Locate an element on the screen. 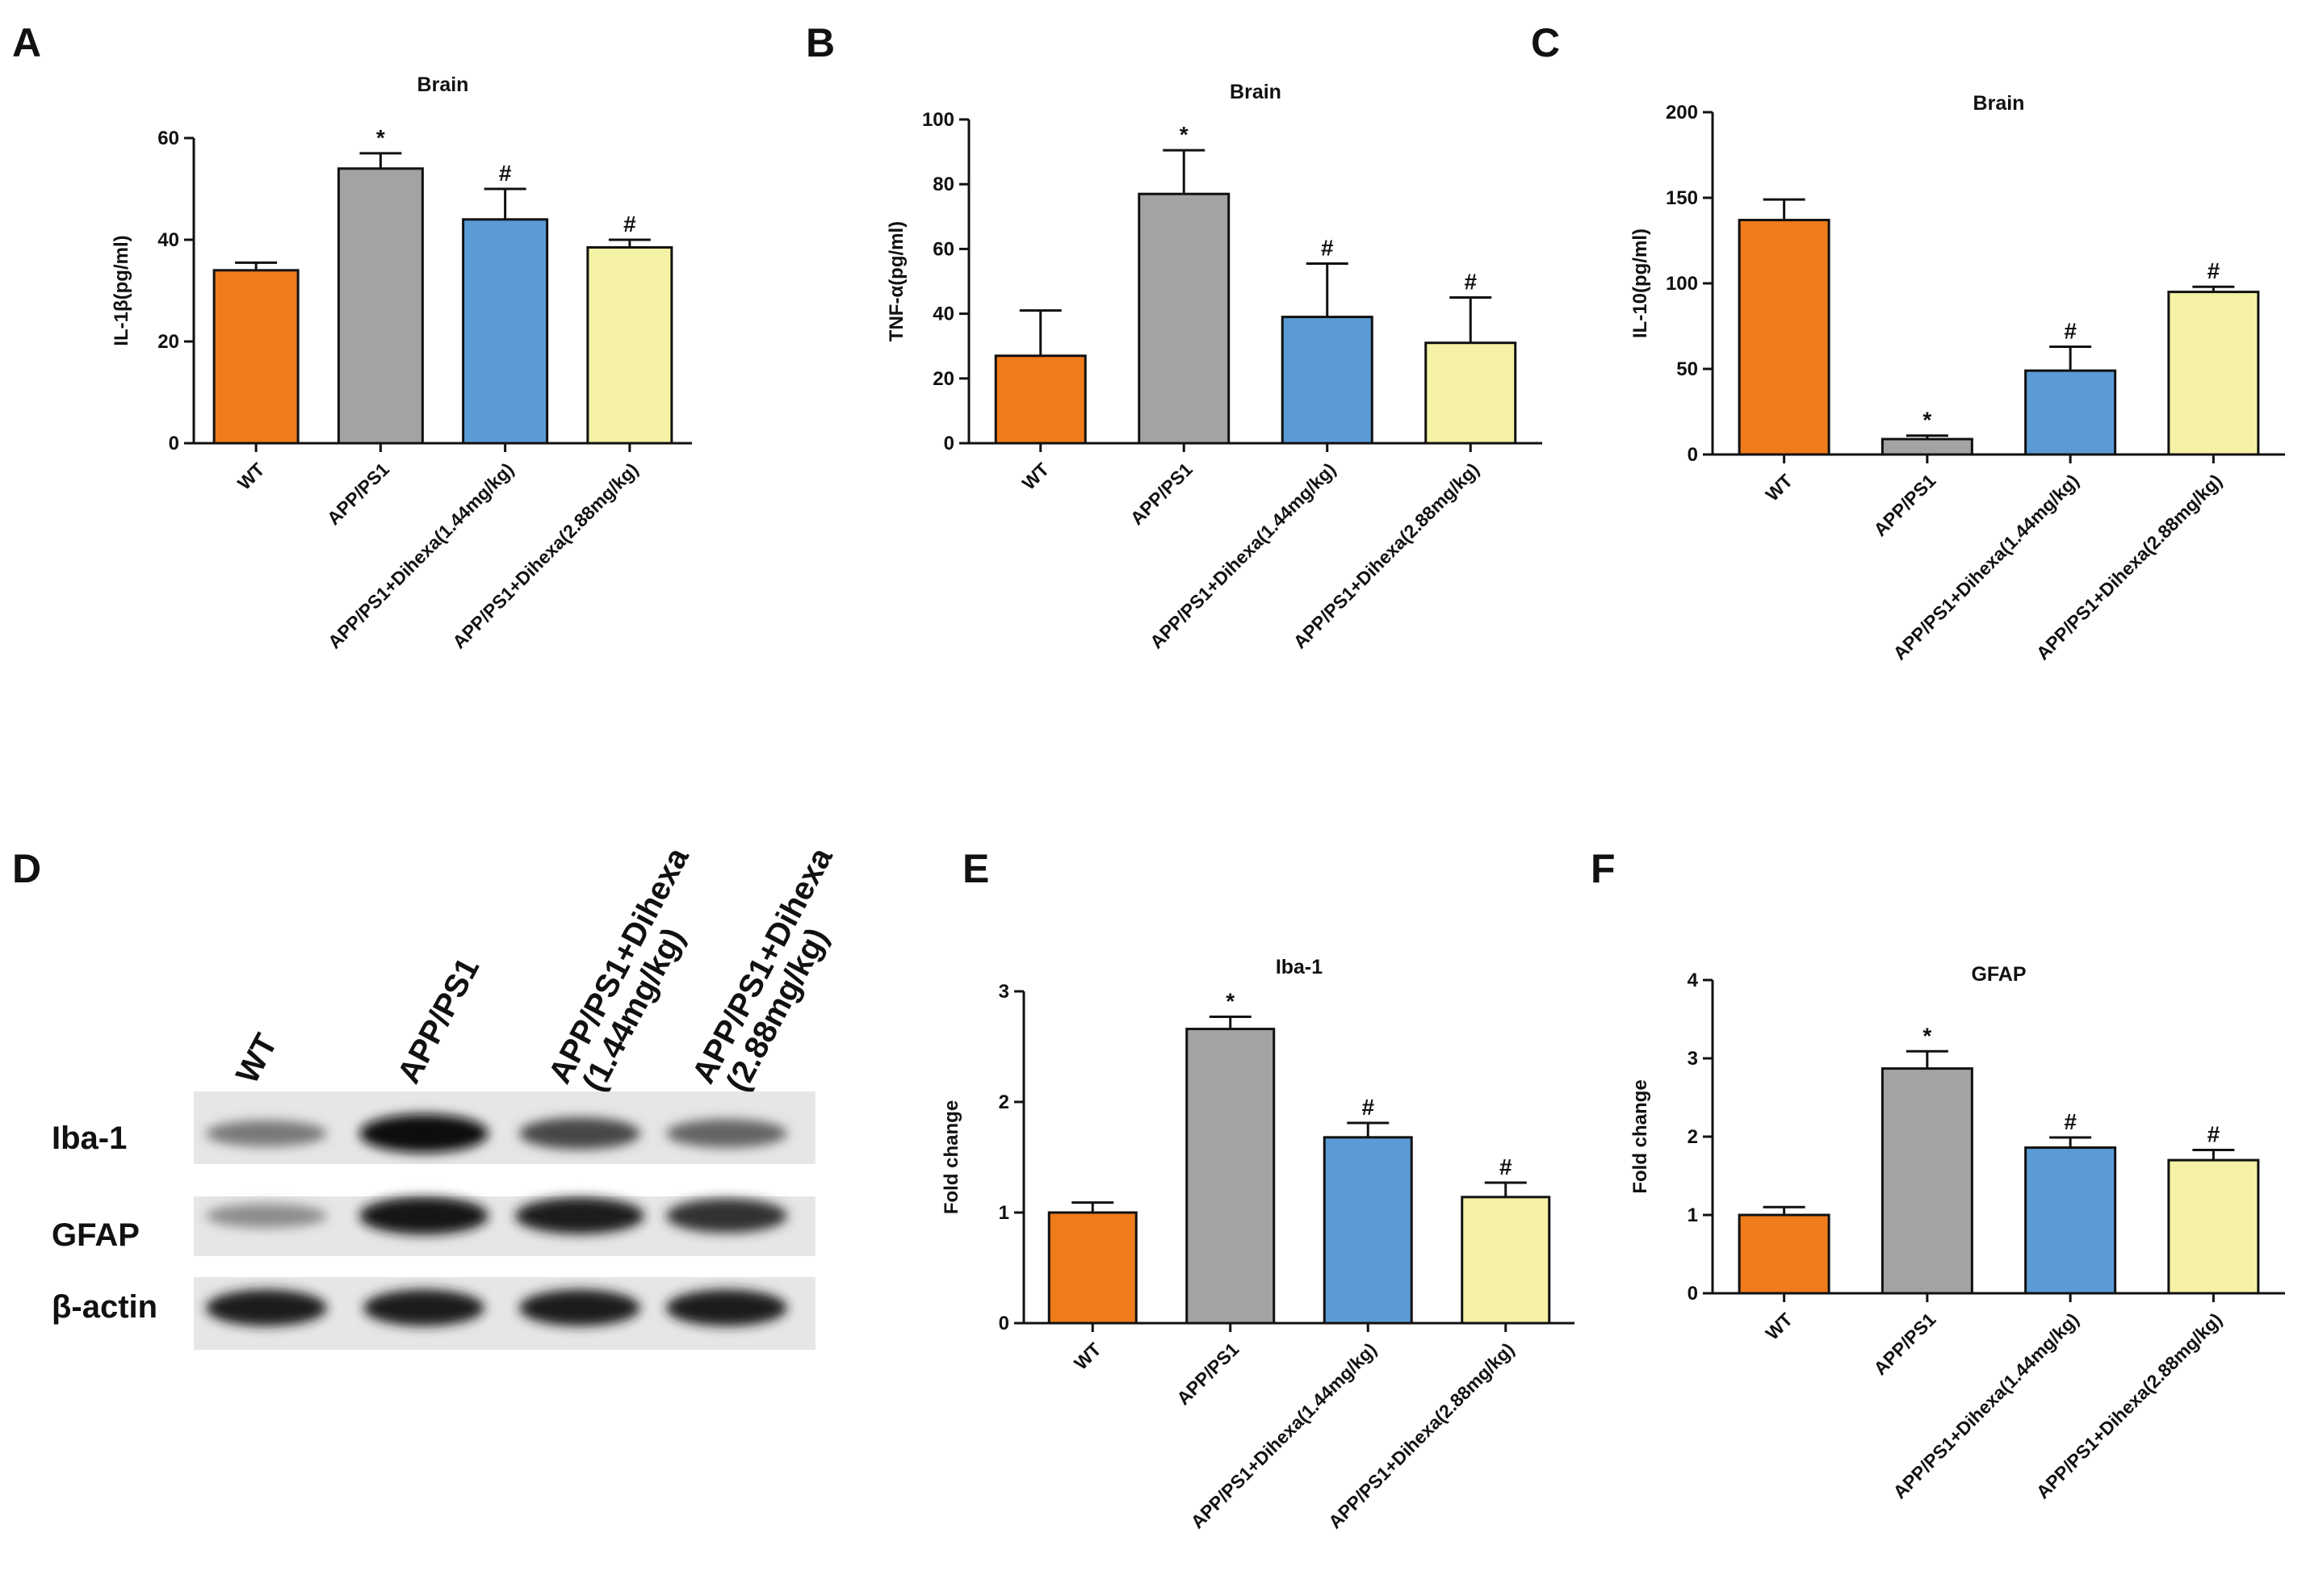 The height and width of the screenshot is (1596, 2306). y-tick-label: 150 is located at coordinates (1682, 198).